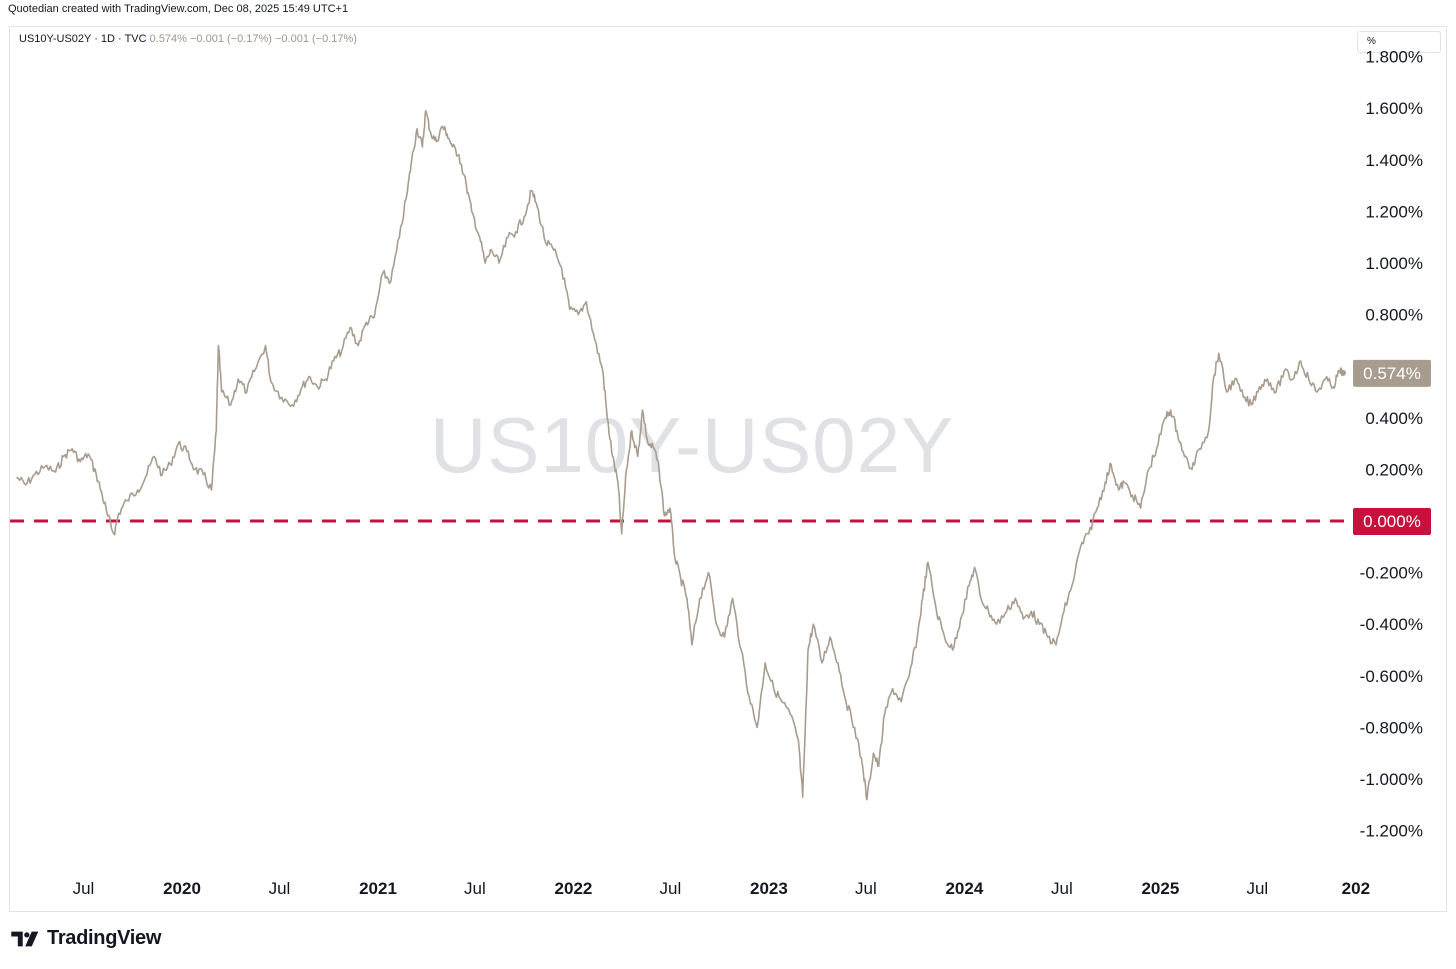 The width and height of the screenshot is (1456, 969). Describe the element at coordinates (1391, 779) in the screenshot. I see `y-tick-label: -1.000%` at that location.